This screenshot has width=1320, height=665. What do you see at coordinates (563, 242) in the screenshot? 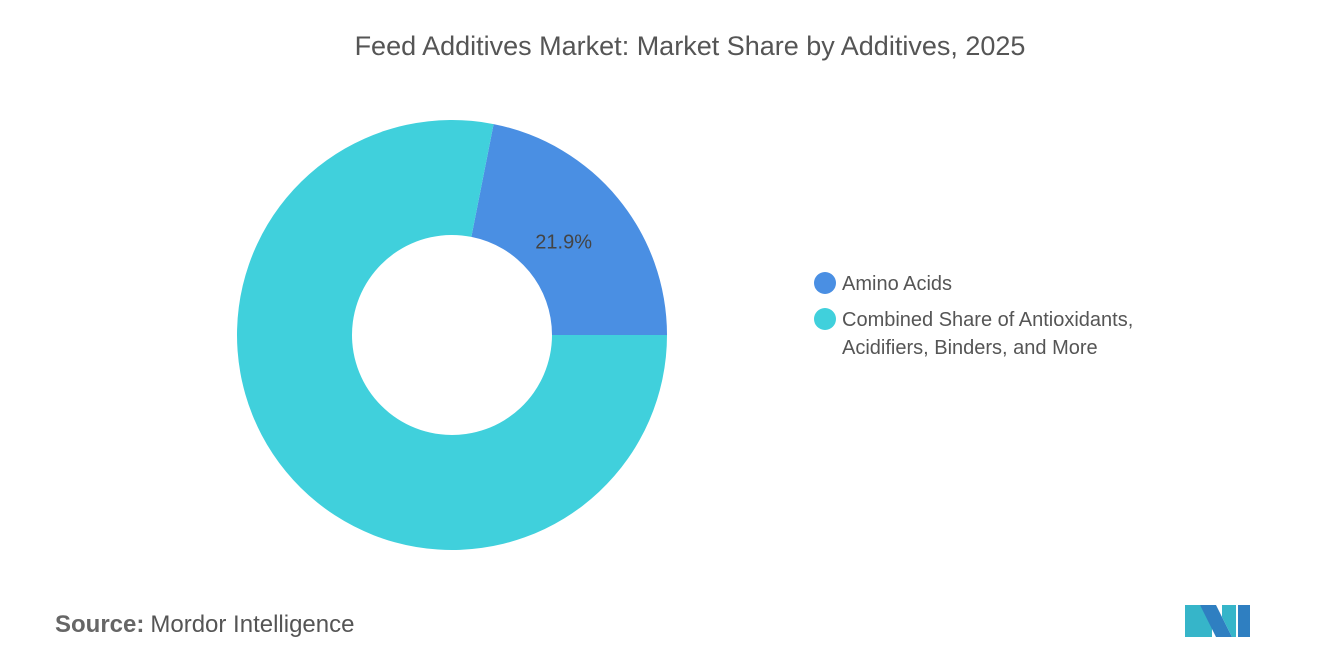
I see `data-label: 21.9%` at bounding box center [563, 242].